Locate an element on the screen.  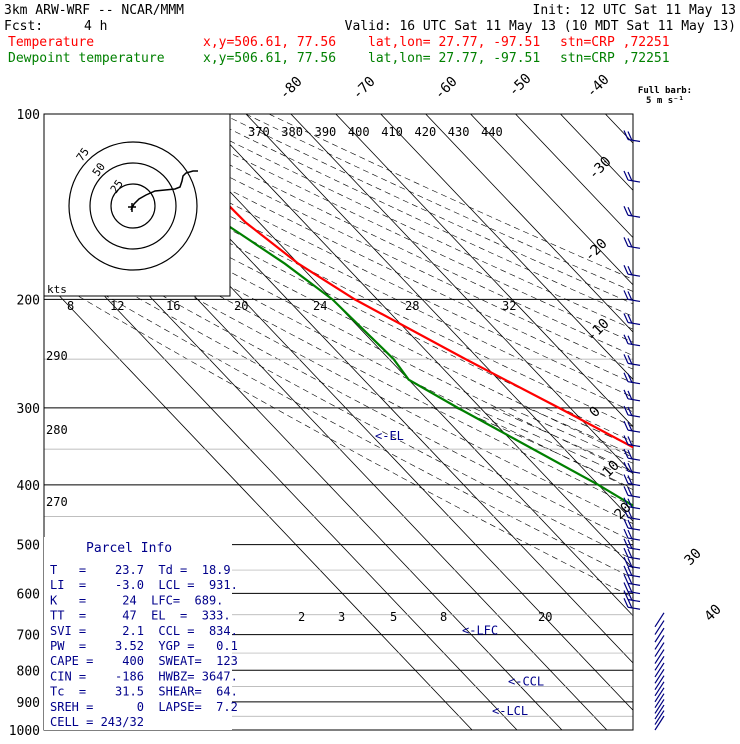
theta-label: 280 is located at coordinates (57, 430).